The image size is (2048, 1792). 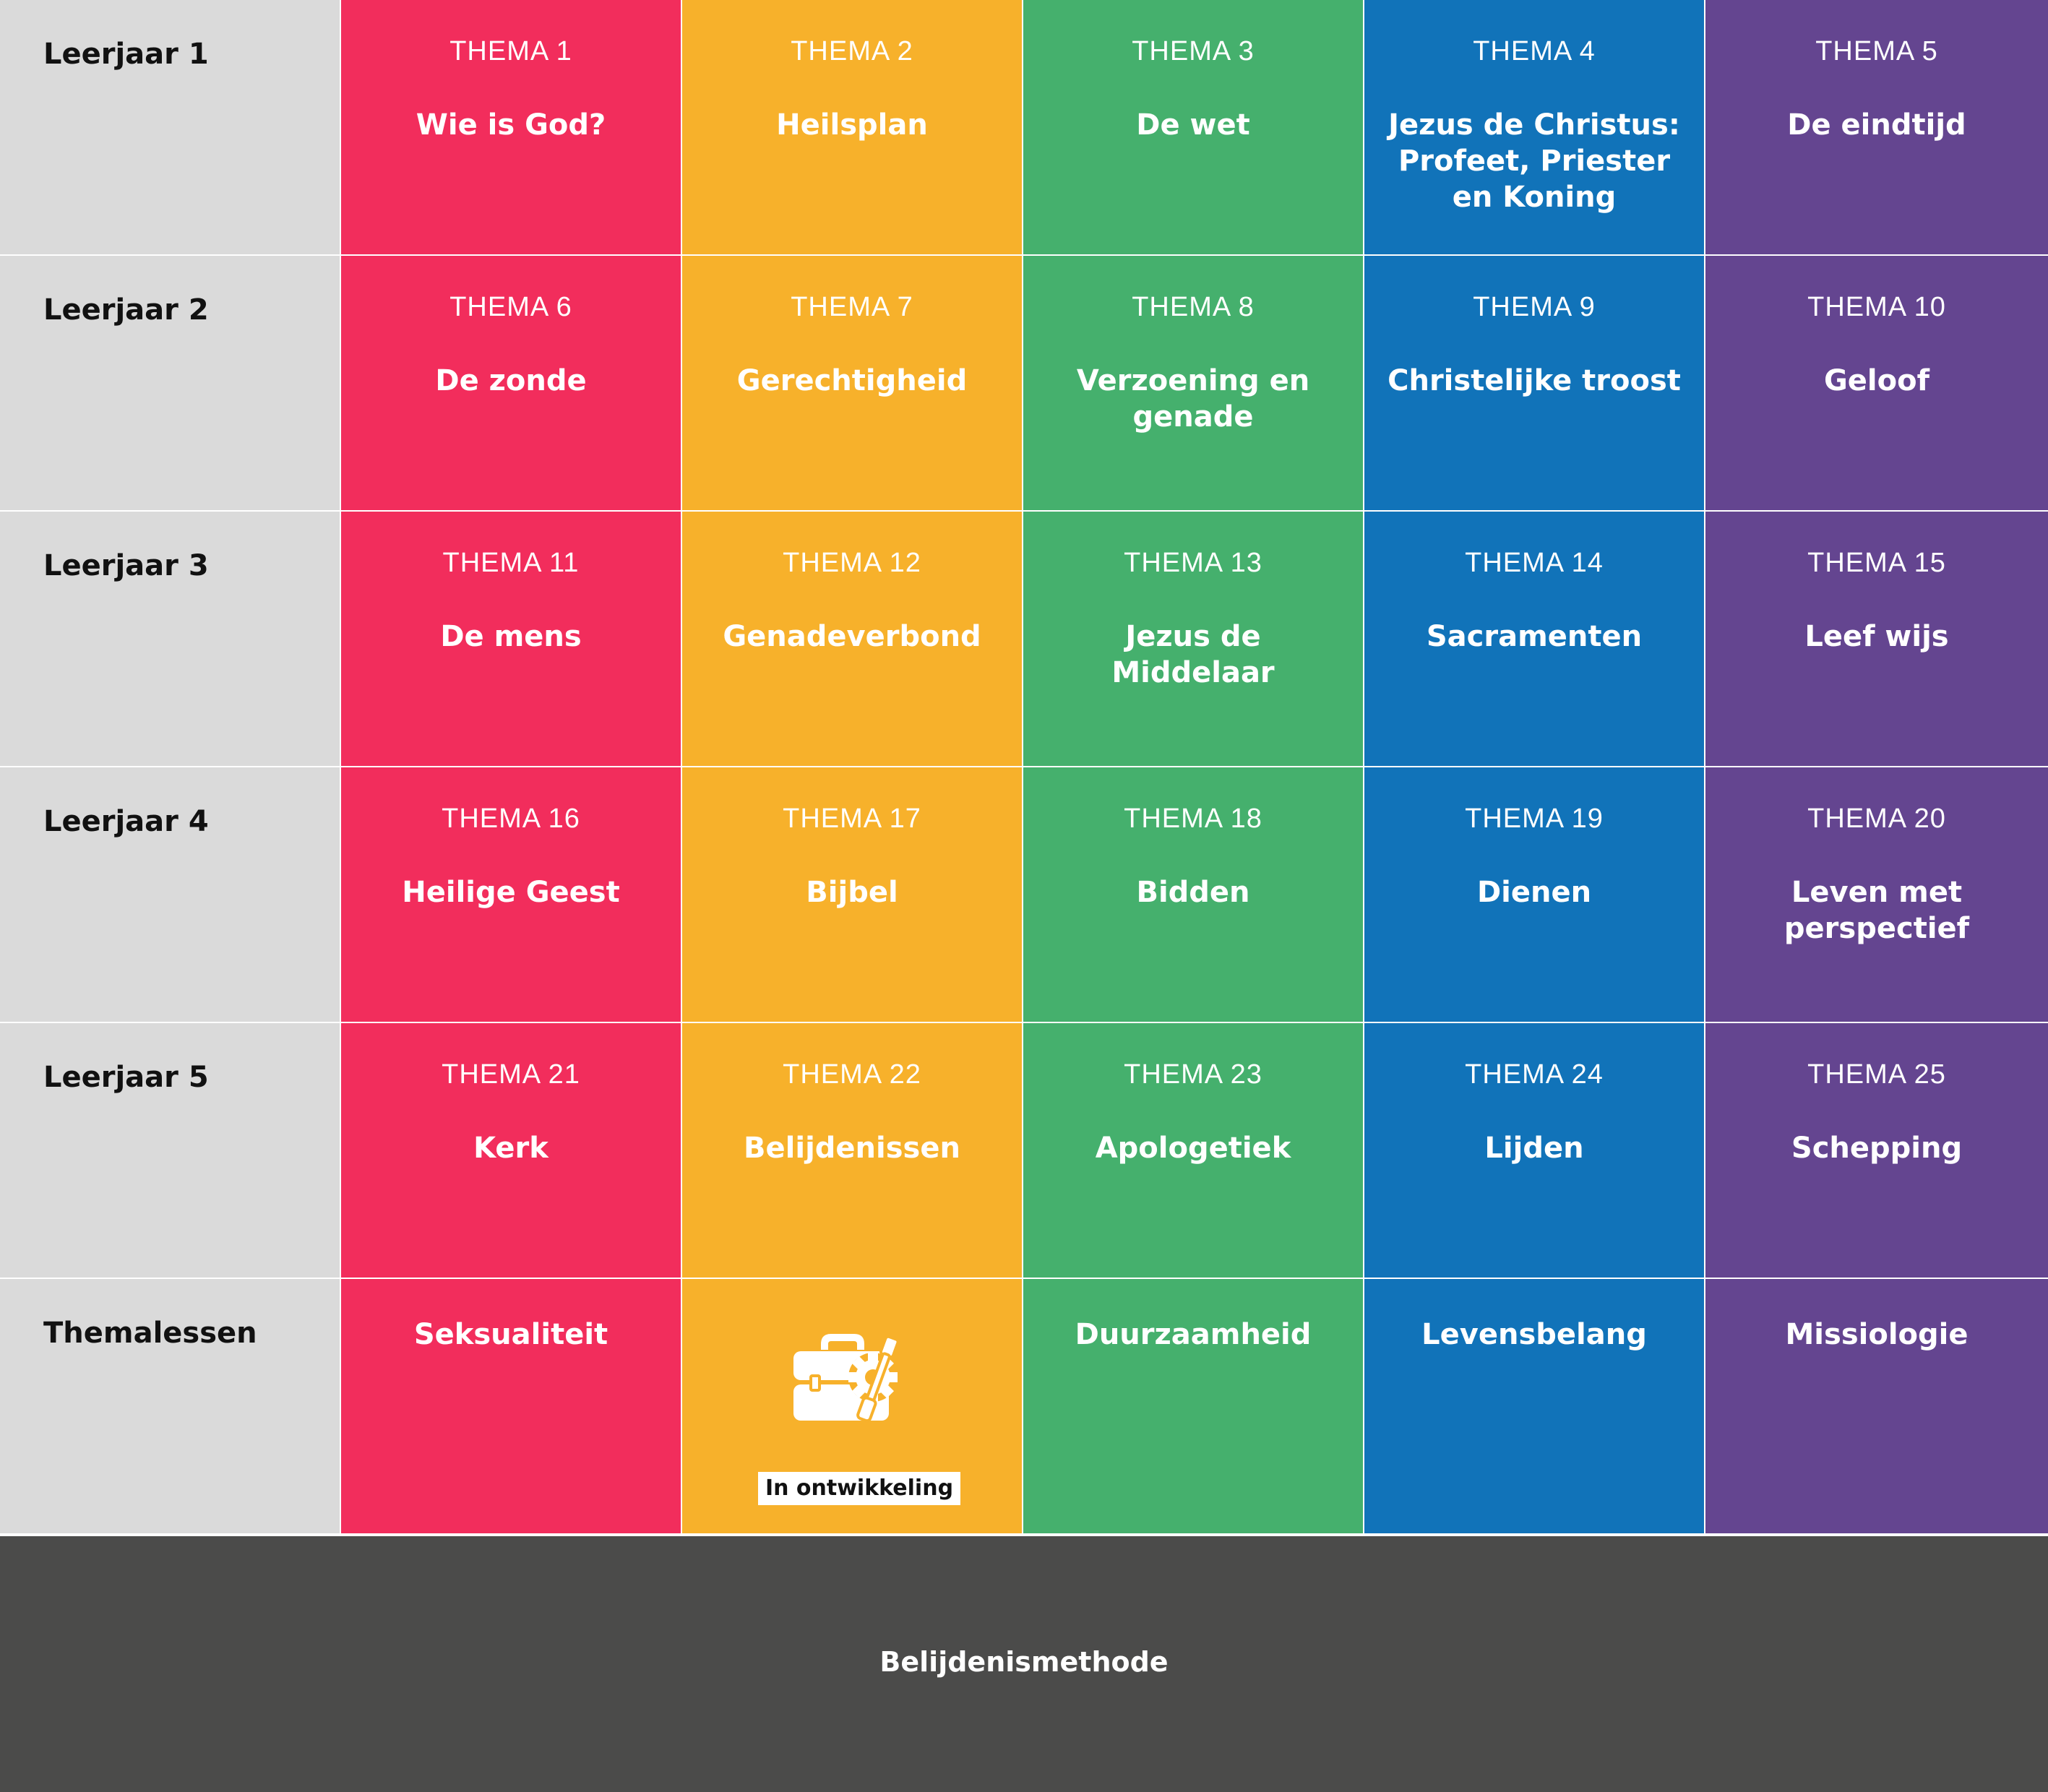 What do you see at coordinates (1876, 125) in the screenshot?
I see `thema-title: De eindtijd` at bounding box center [1876, 125].